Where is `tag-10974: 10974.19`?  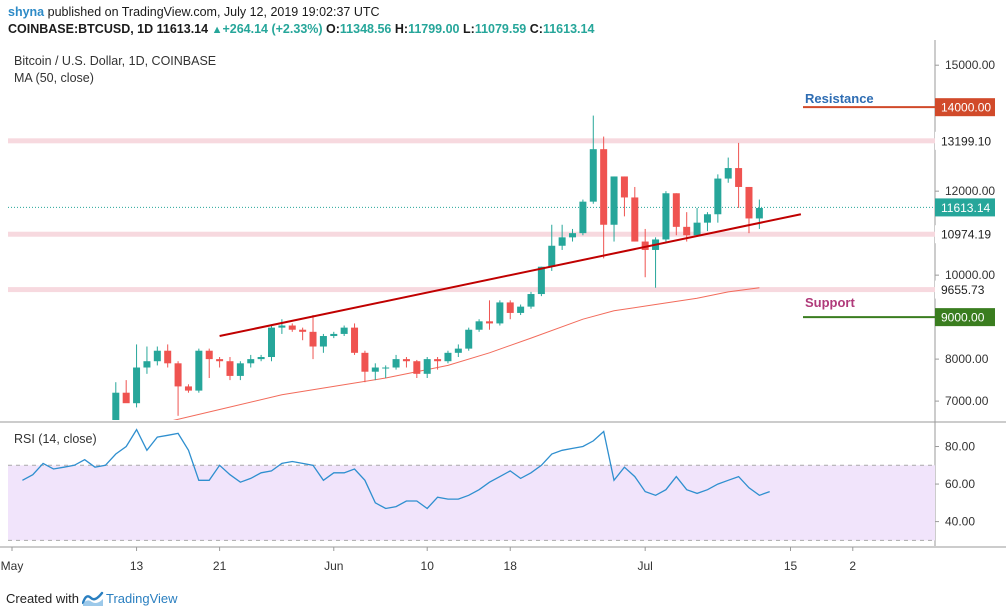
tag-10974: 10974.19 is located at coordinates (965, 234).